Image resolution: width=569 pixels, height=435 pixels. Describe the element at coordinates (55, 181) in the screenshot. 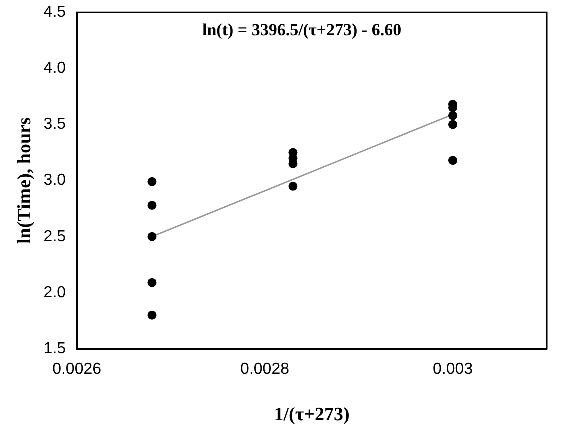

I see `y-tick-label: 3.0` at that location.